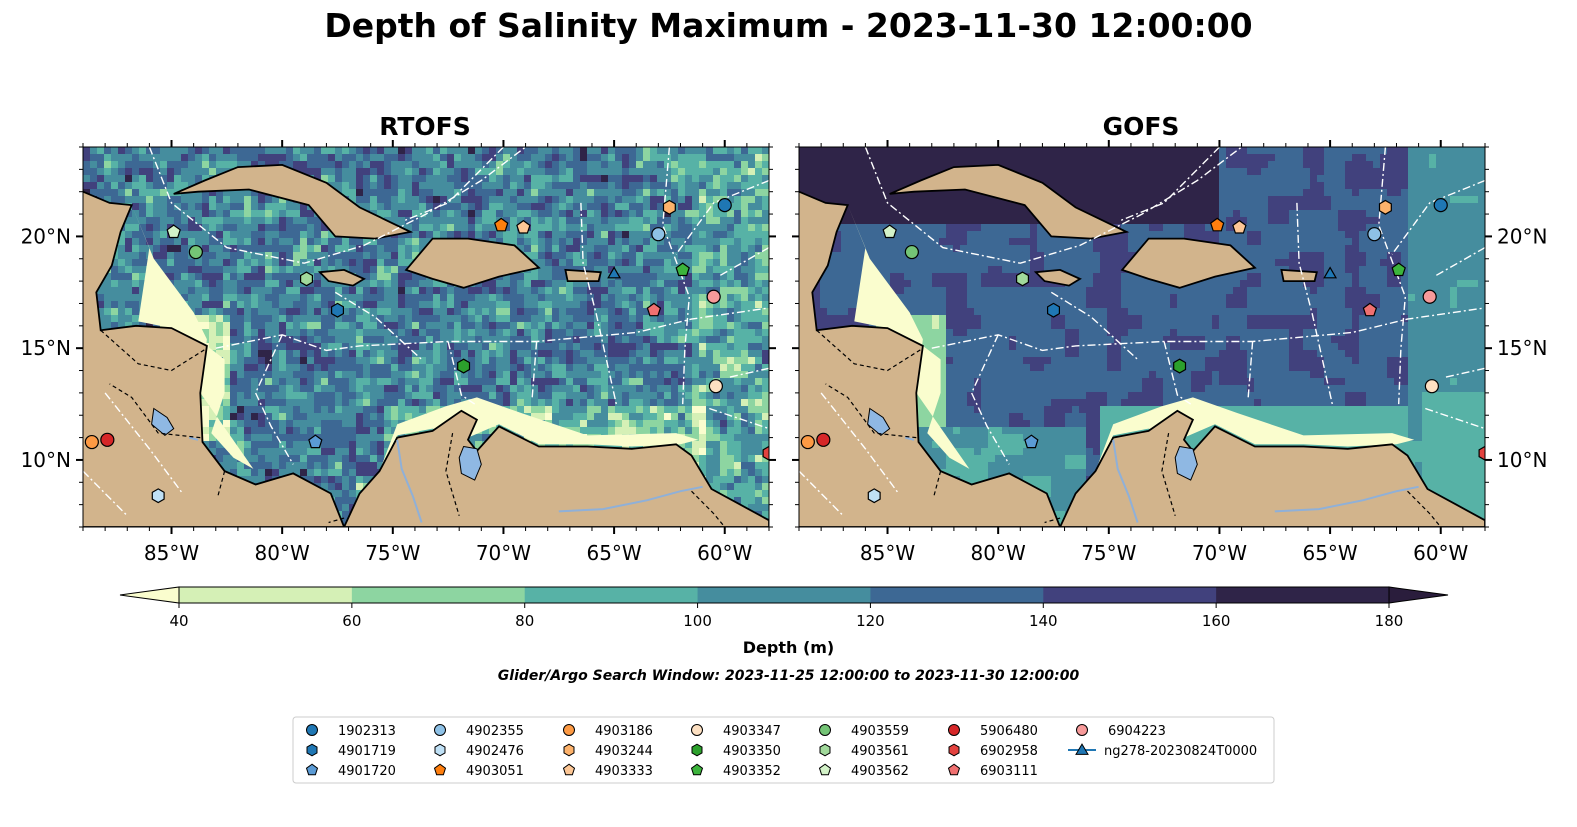 Image resolution: width=1577 pixels, height=827 pixels. What do you see at coordinates (697, 621) in the screenshot?
I see `colorbar-tick-label: 100` at bounding box center [697, 621].